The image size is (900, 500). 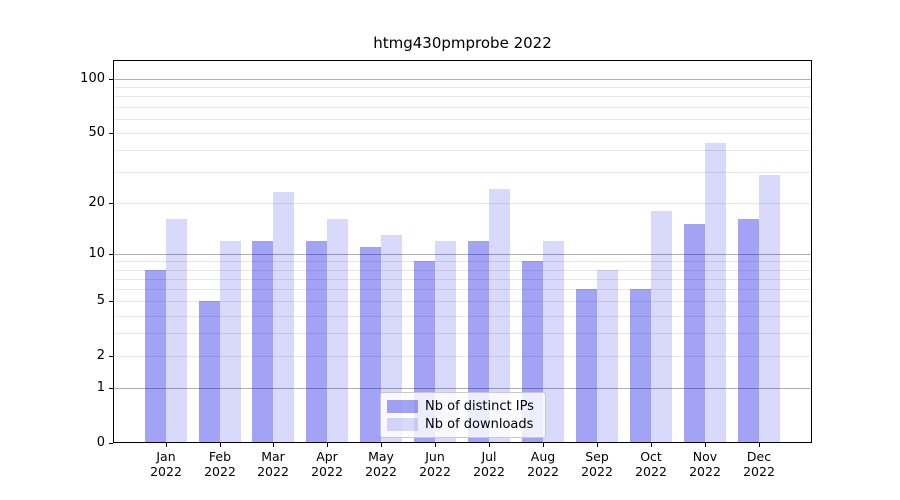 I want to click on x-tick-label-dec: Dec 2022, so click(x=759, y=464).